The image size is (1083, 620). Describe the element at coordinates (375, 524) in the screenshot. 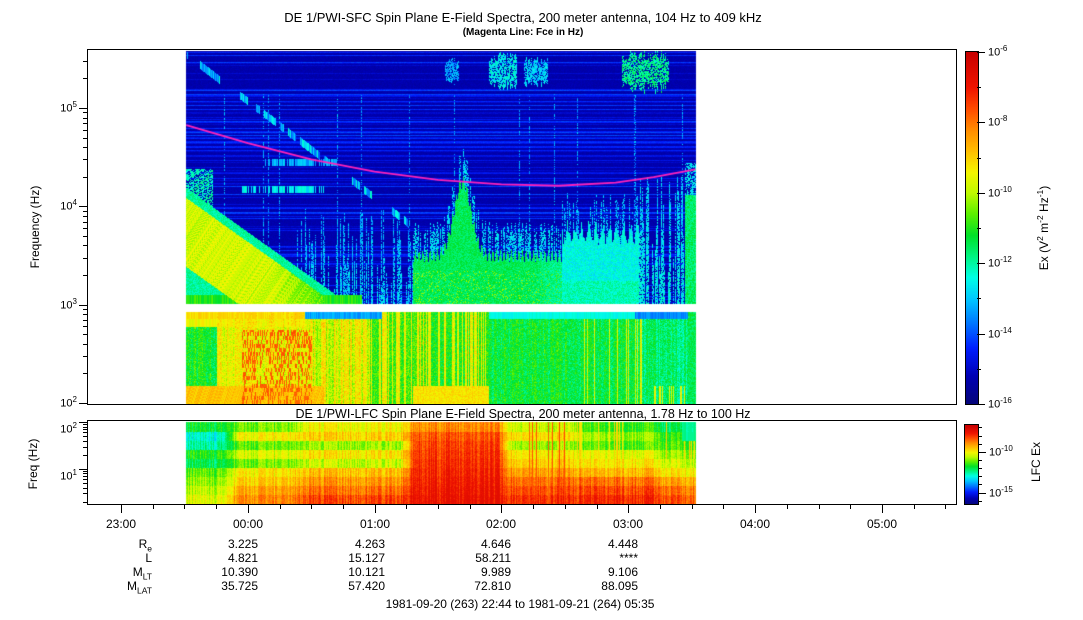

I see `time-tick-label: 01:00` at that location.